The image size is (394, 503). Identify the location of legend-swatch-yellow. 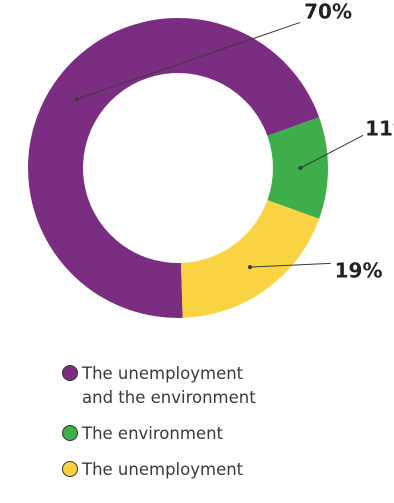
(70, 469).